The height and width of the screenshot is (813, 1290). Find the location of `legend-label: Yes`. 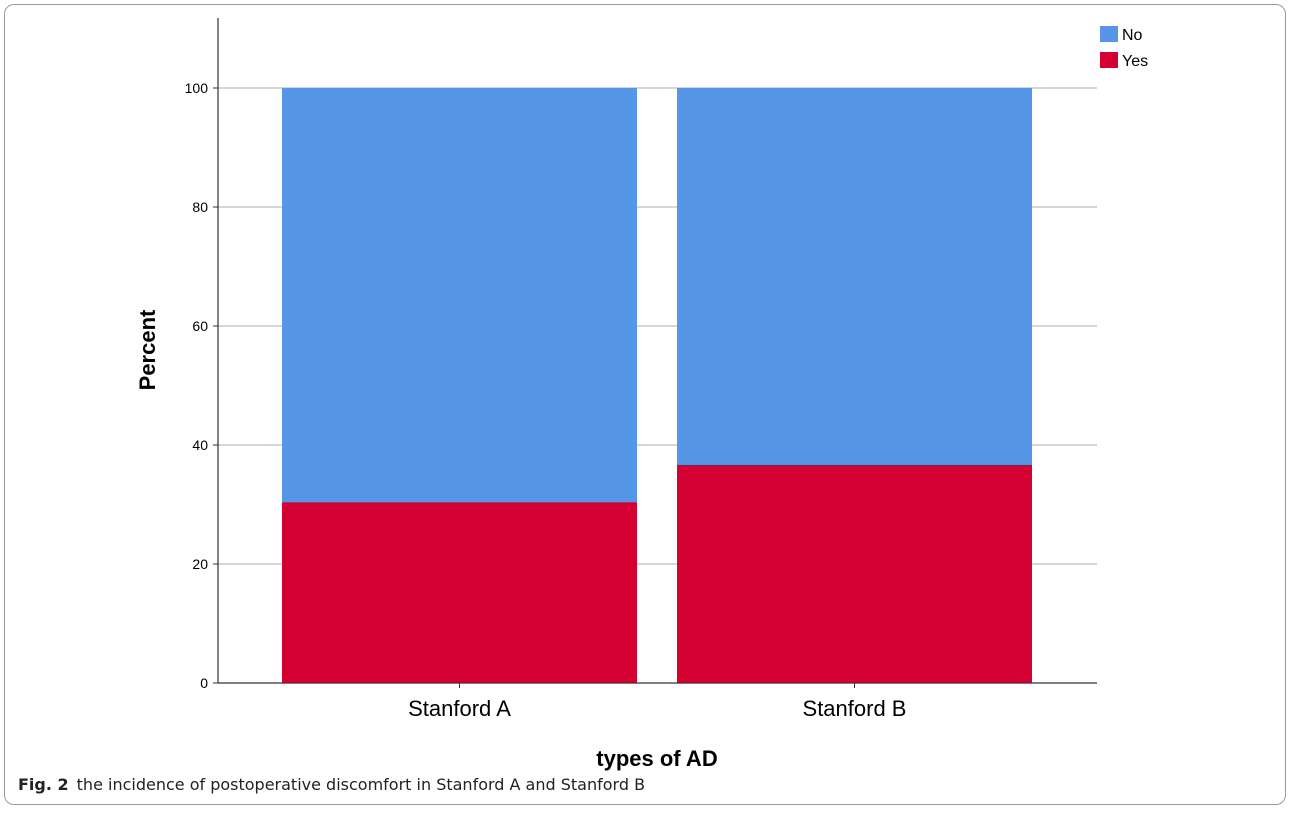

legend-label: Yes is located at coordinates (1135, 61).